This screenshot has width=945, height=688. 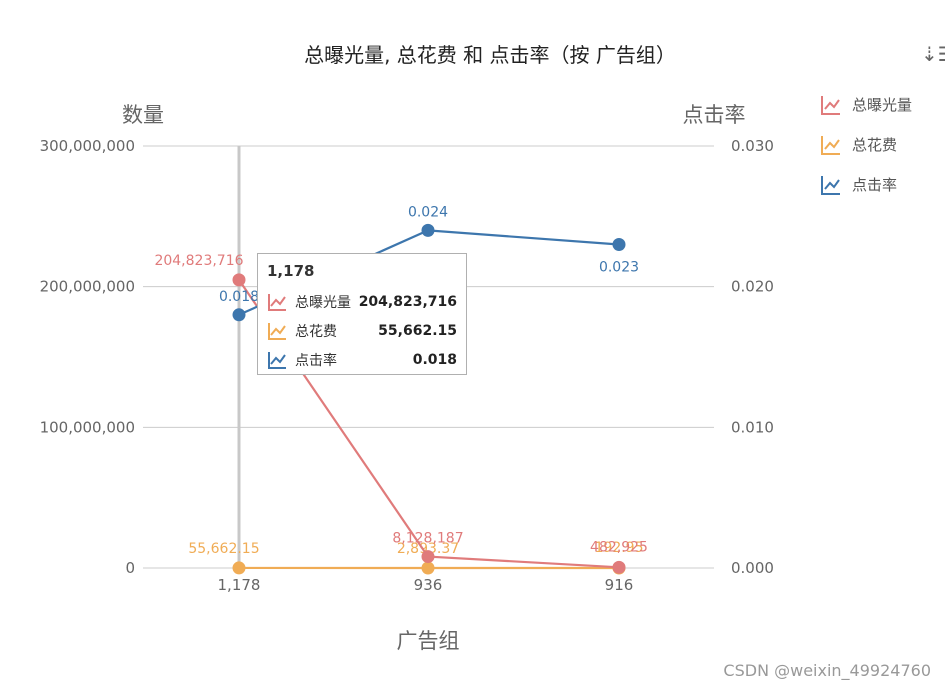 I want to click on x-tick-label: 936, so click(x=428, y=585).